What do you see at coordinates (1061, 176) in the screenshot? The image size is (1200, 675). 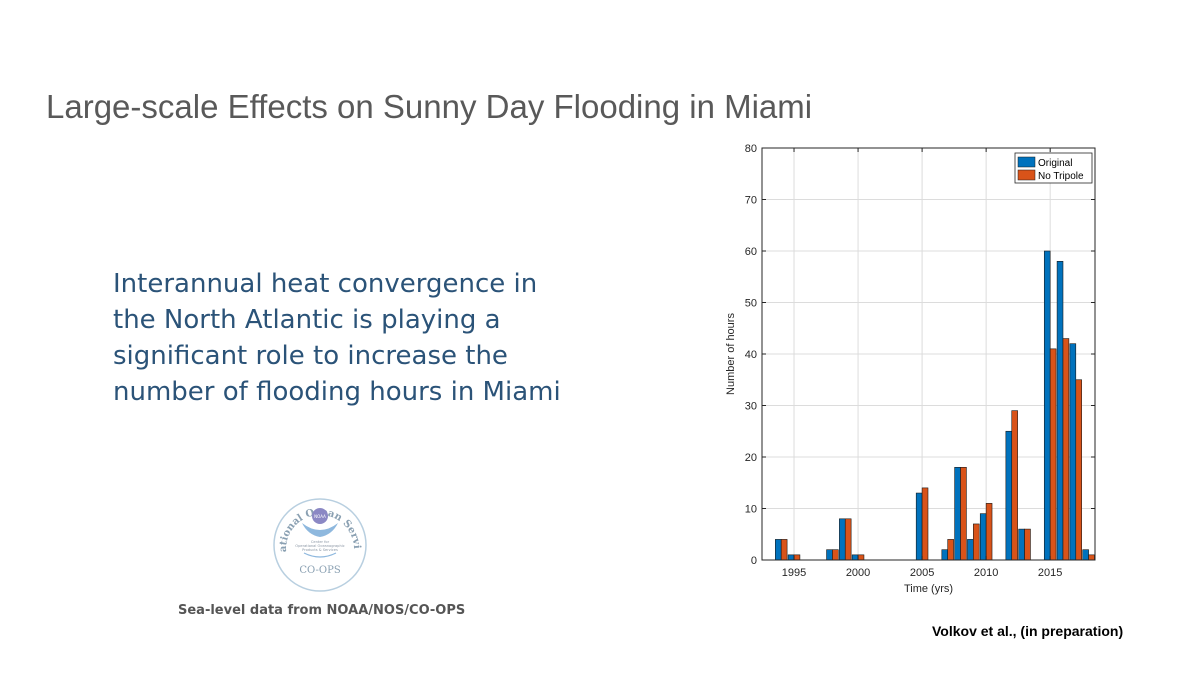 I see `legend-label: No Tripole` at bounding box center [1061, 176].